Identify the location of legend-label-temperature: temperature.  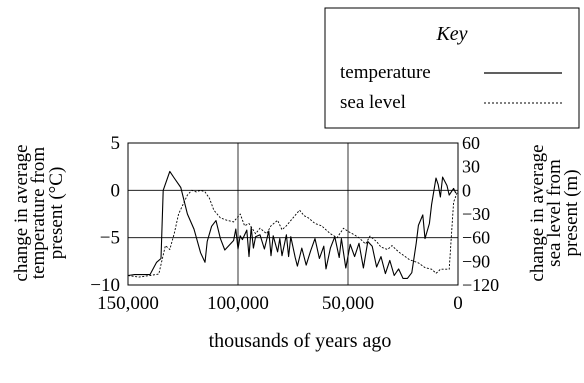
(385, 72).